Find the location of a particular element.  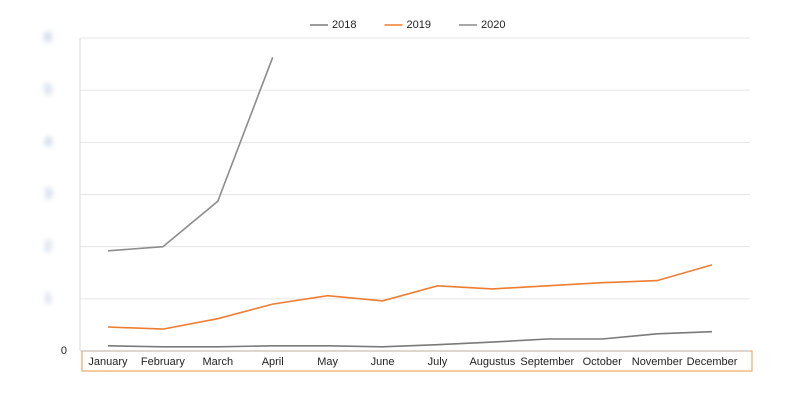

y-tick-label: 3 is located at coordinates (48, 193).